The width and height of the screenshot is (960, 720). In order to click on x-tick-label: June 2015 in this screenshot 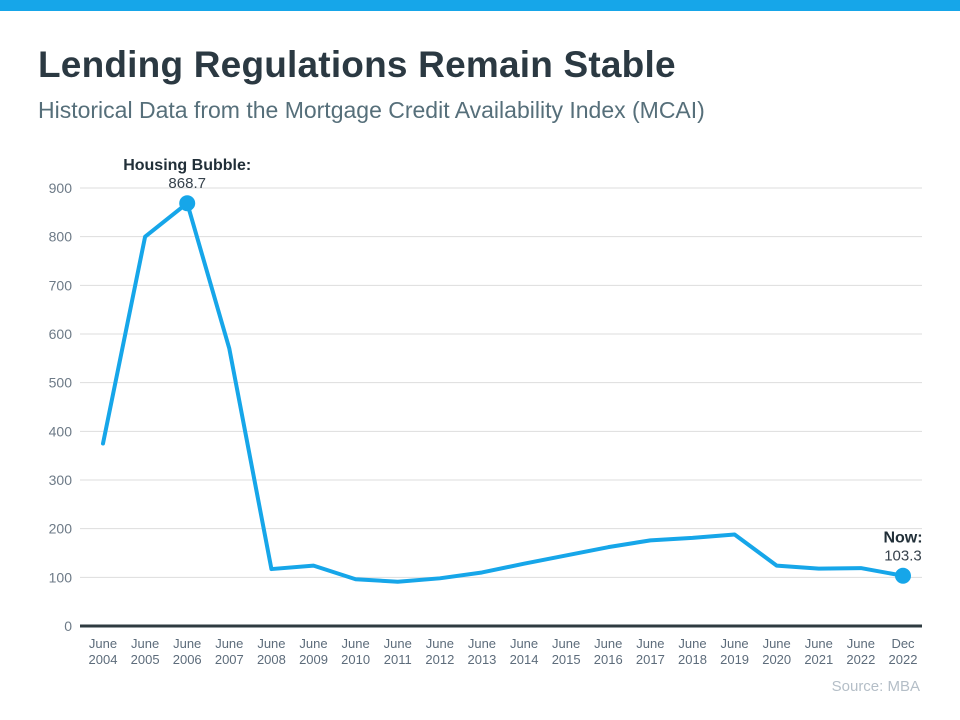, I will do `click(566, 651)`.